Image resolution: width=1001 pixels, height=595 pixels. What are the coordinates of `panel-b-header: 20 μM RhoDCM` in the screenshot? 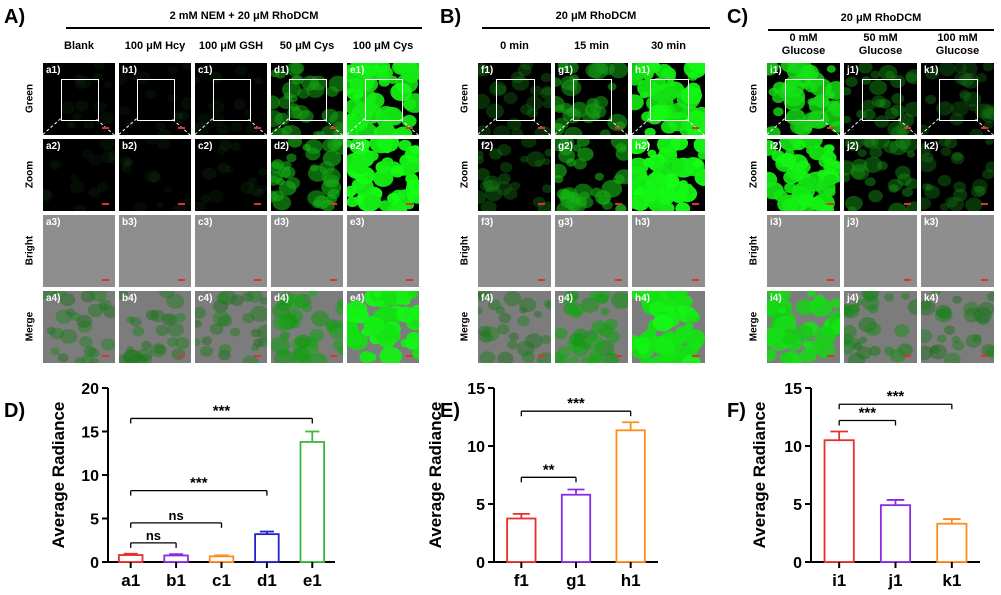 It's located at (596, 16).